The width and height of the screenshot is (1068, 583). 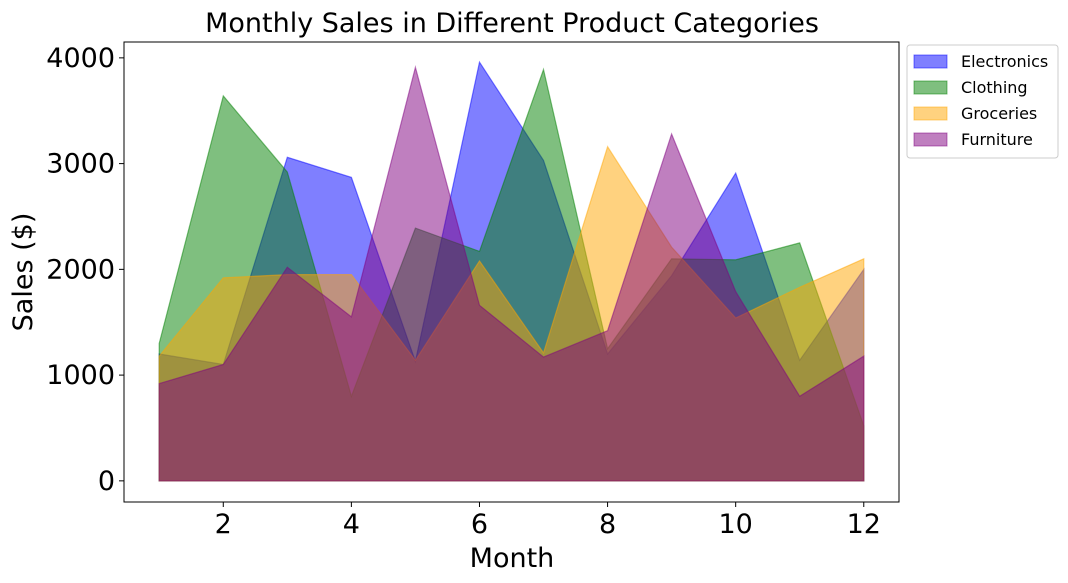 I want to click on legend-frame, so click(x=982, y=101).